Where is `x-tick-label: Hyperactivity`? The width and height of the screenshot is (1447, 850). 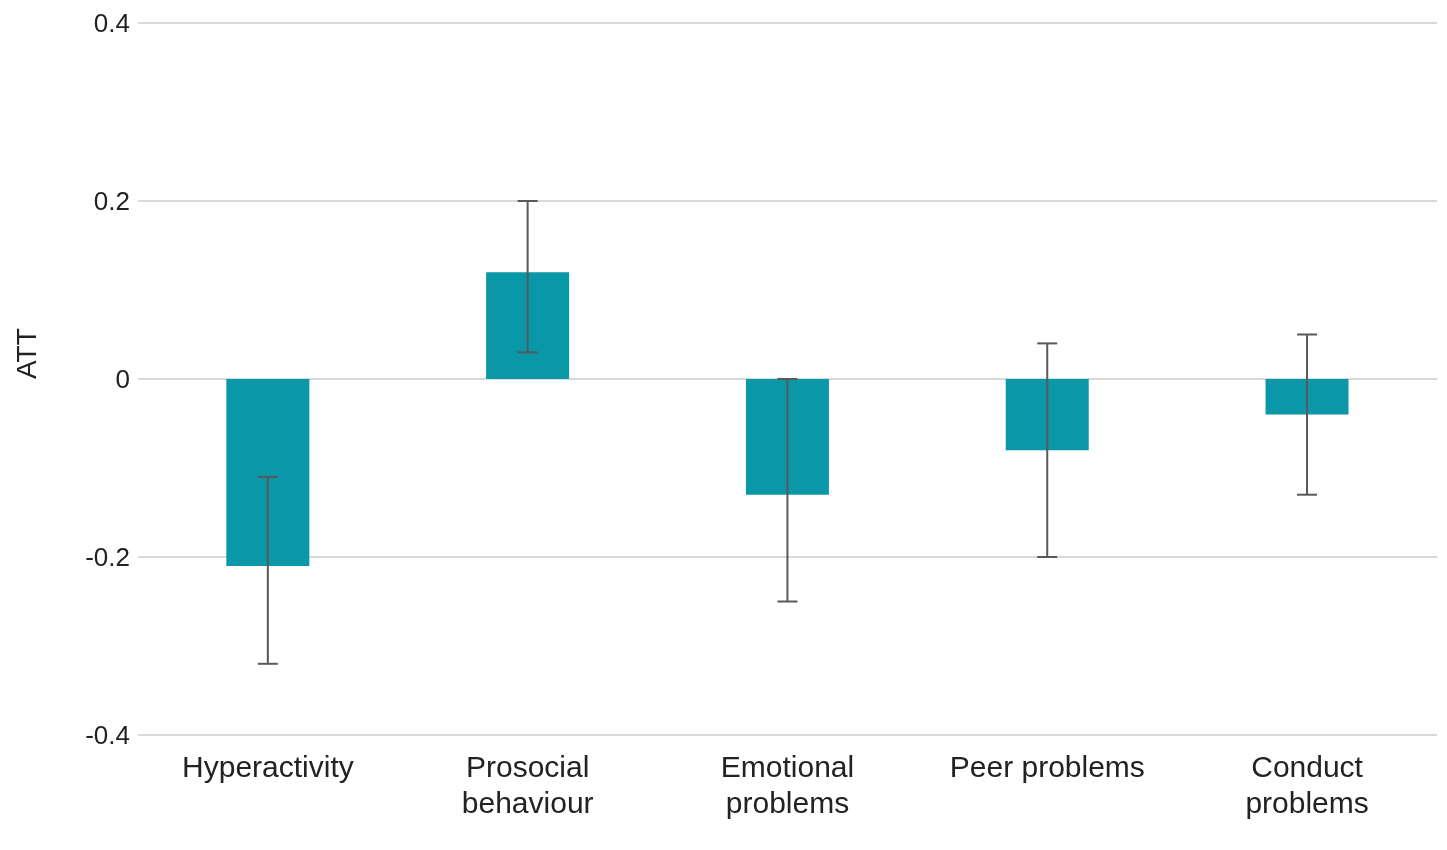
x-tick-label: Hyperactivity is located at coordinates (268, 766).